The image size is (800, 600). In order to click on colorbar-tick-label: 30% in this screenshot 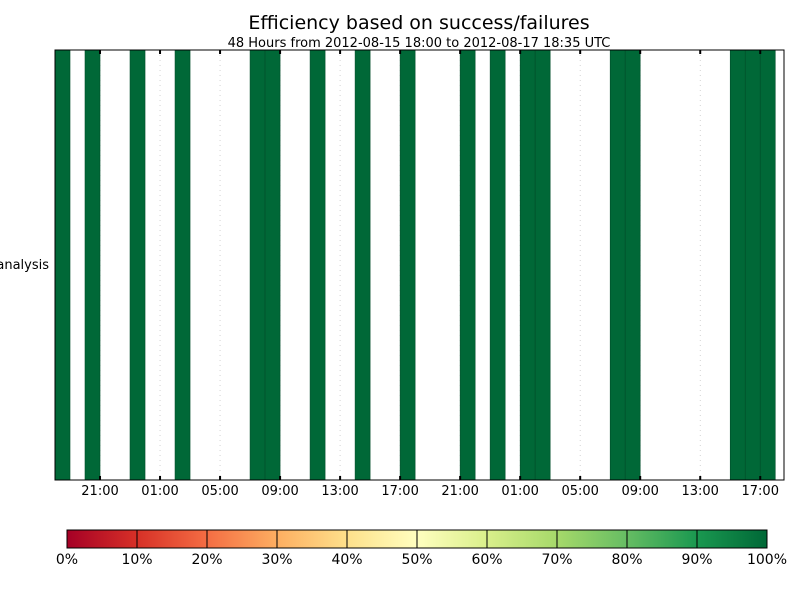, I will do `click(276, 560)`.